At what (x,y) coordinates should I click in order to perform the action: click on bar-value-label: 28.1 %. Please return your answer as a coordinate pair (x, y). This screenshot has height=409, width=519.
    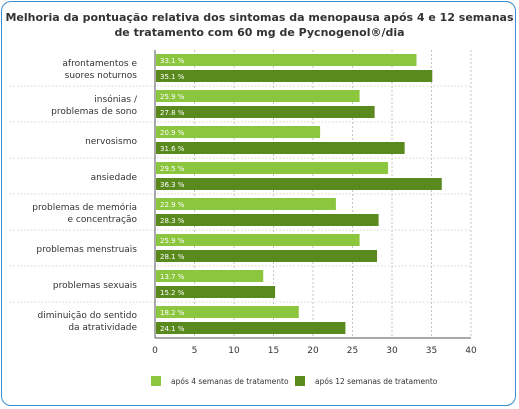
    Looking at the image, I should click on (172, 257).